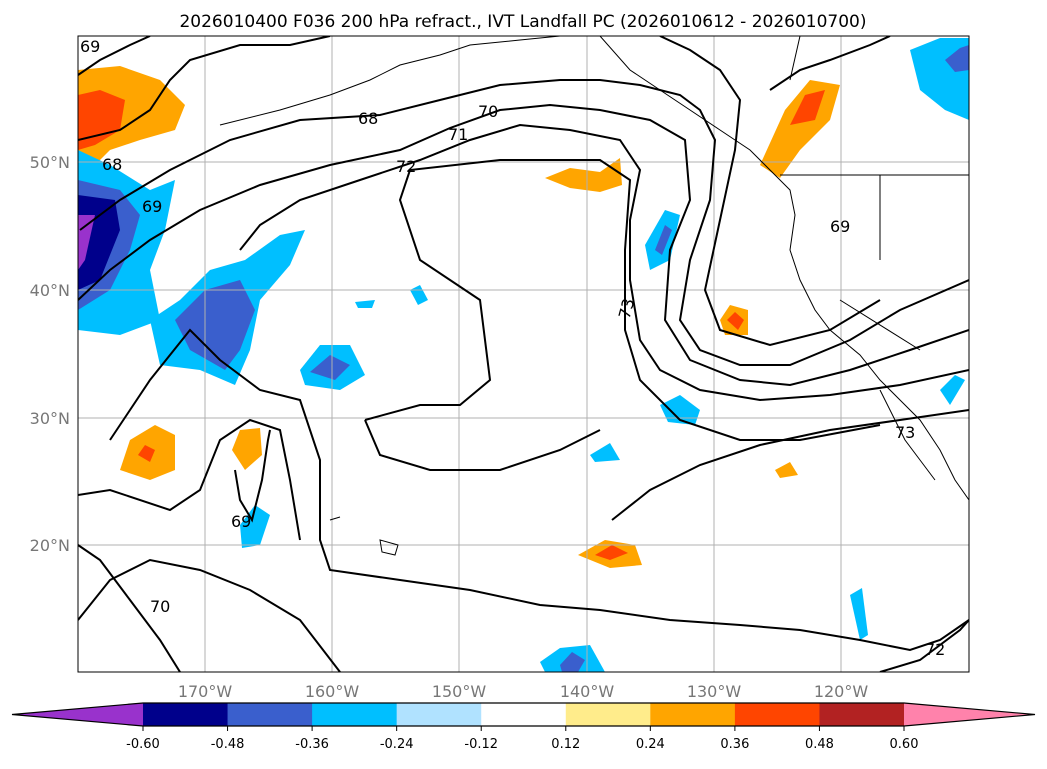  I want to click on lon-tick: 170°W, so click(205, 691).